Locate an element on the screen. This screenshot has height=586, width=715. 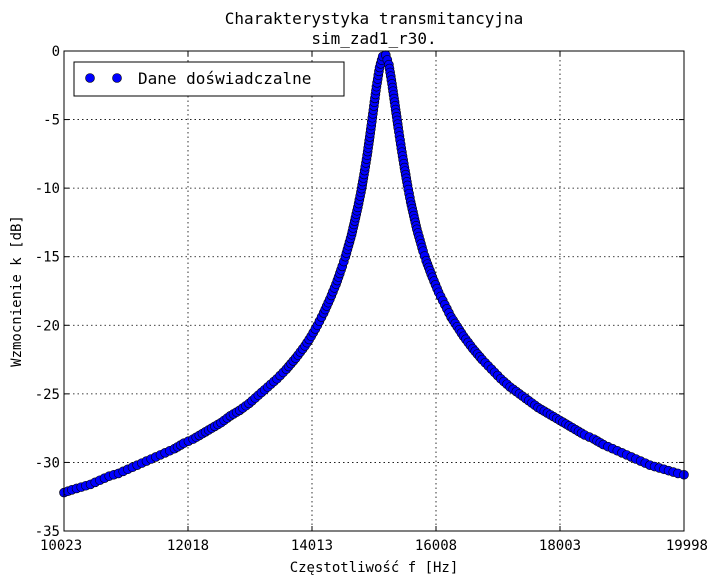
legend: Dane doświadczalne is located at coordinates (209, 79).